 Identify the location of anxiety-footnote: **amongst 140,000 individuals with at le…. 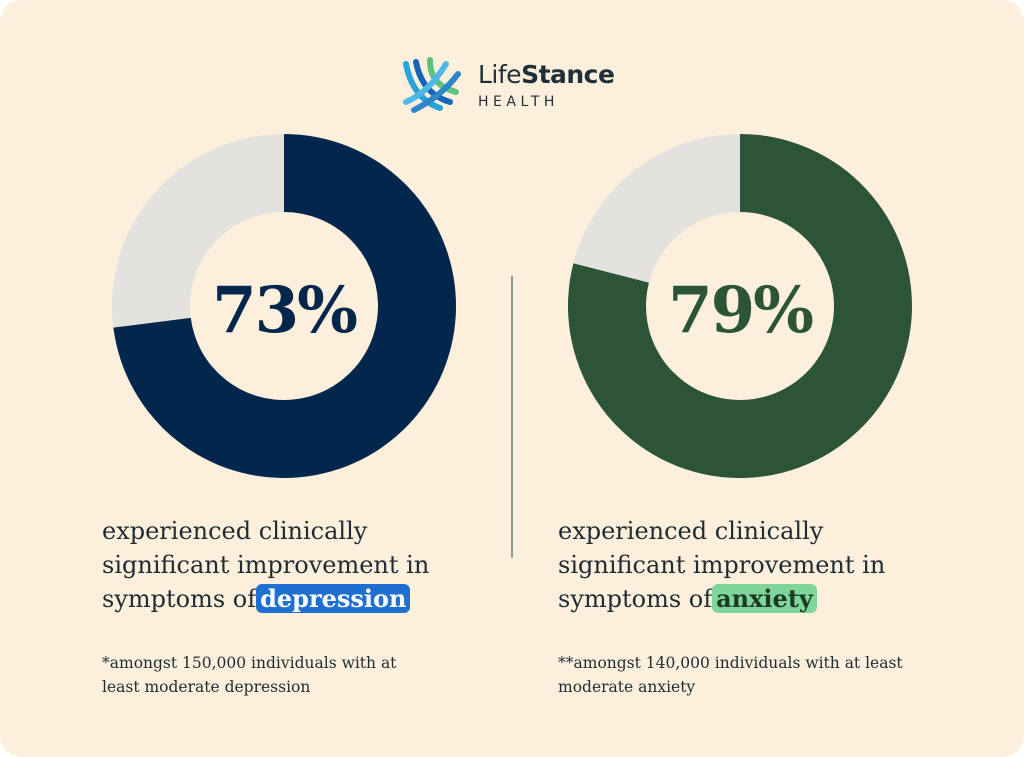
(730, 675).